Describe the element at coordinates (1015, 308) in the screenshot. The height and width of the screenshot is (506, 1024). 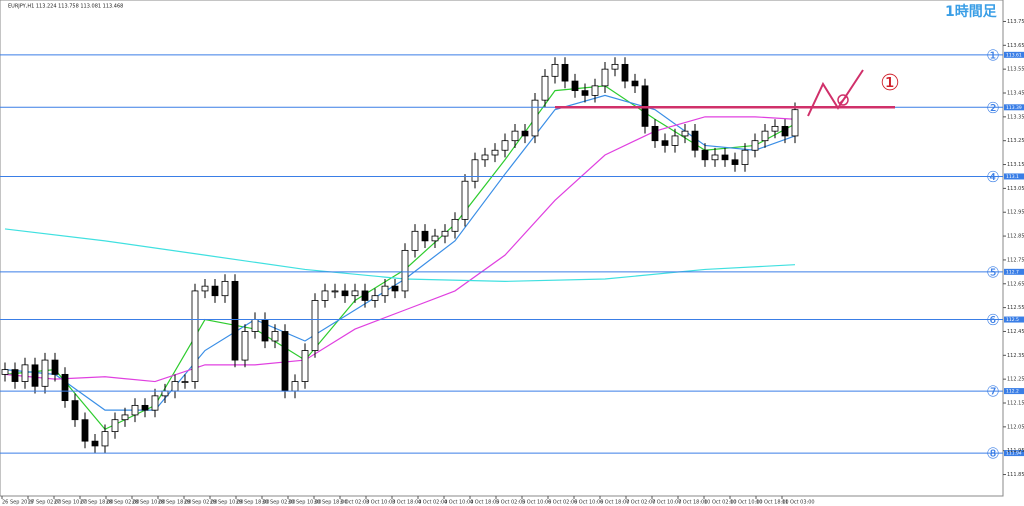
I see `y-tick-label: 112.55` at that location.